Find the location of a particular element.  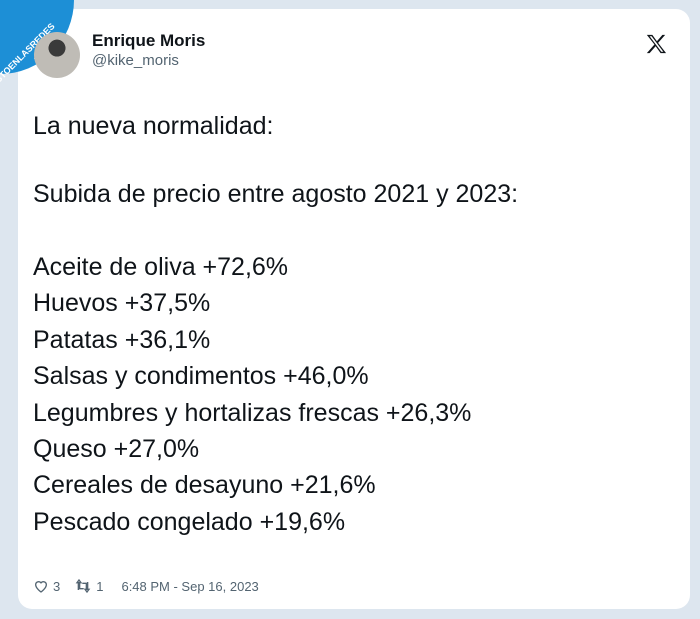

retweet-count: 1 is located at coordinates (100, 586).